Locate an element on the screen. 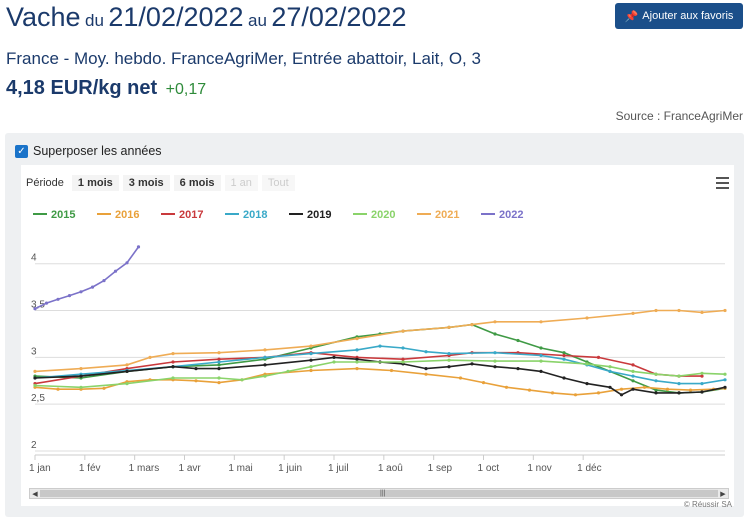 Image resolution: width=747 pixels, height=520 pixels. period-1-year-button: 1 an is located at coordinates (241, 183).